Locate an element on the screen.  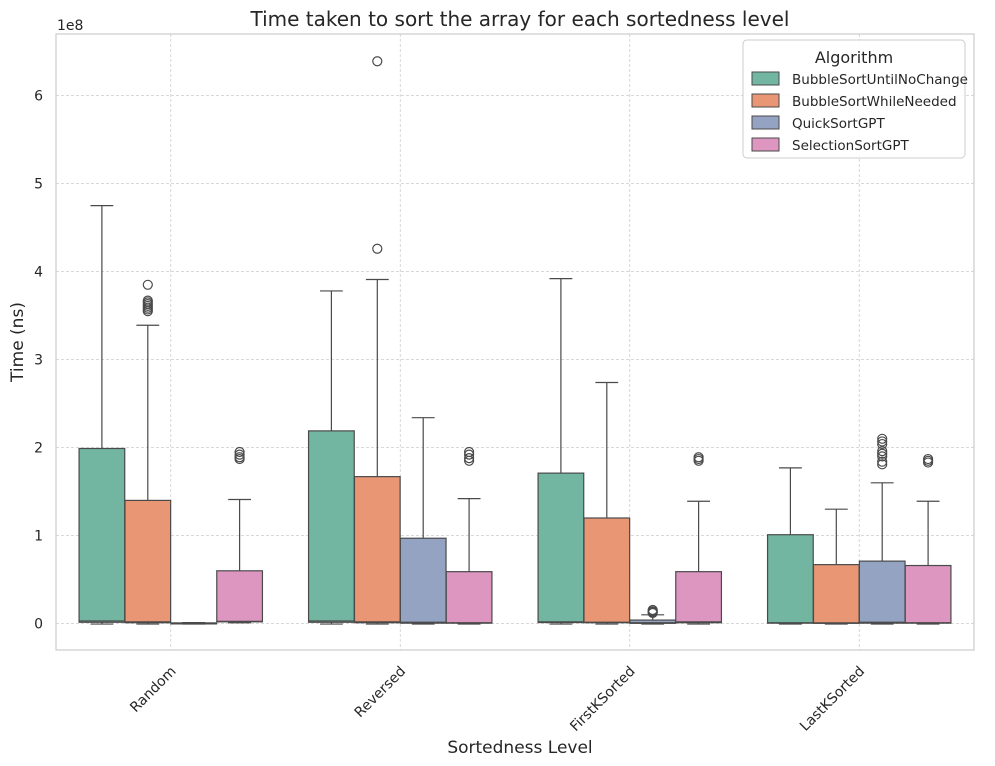
box-QuickSortGPT-Random is located at coordinates (194, 623).